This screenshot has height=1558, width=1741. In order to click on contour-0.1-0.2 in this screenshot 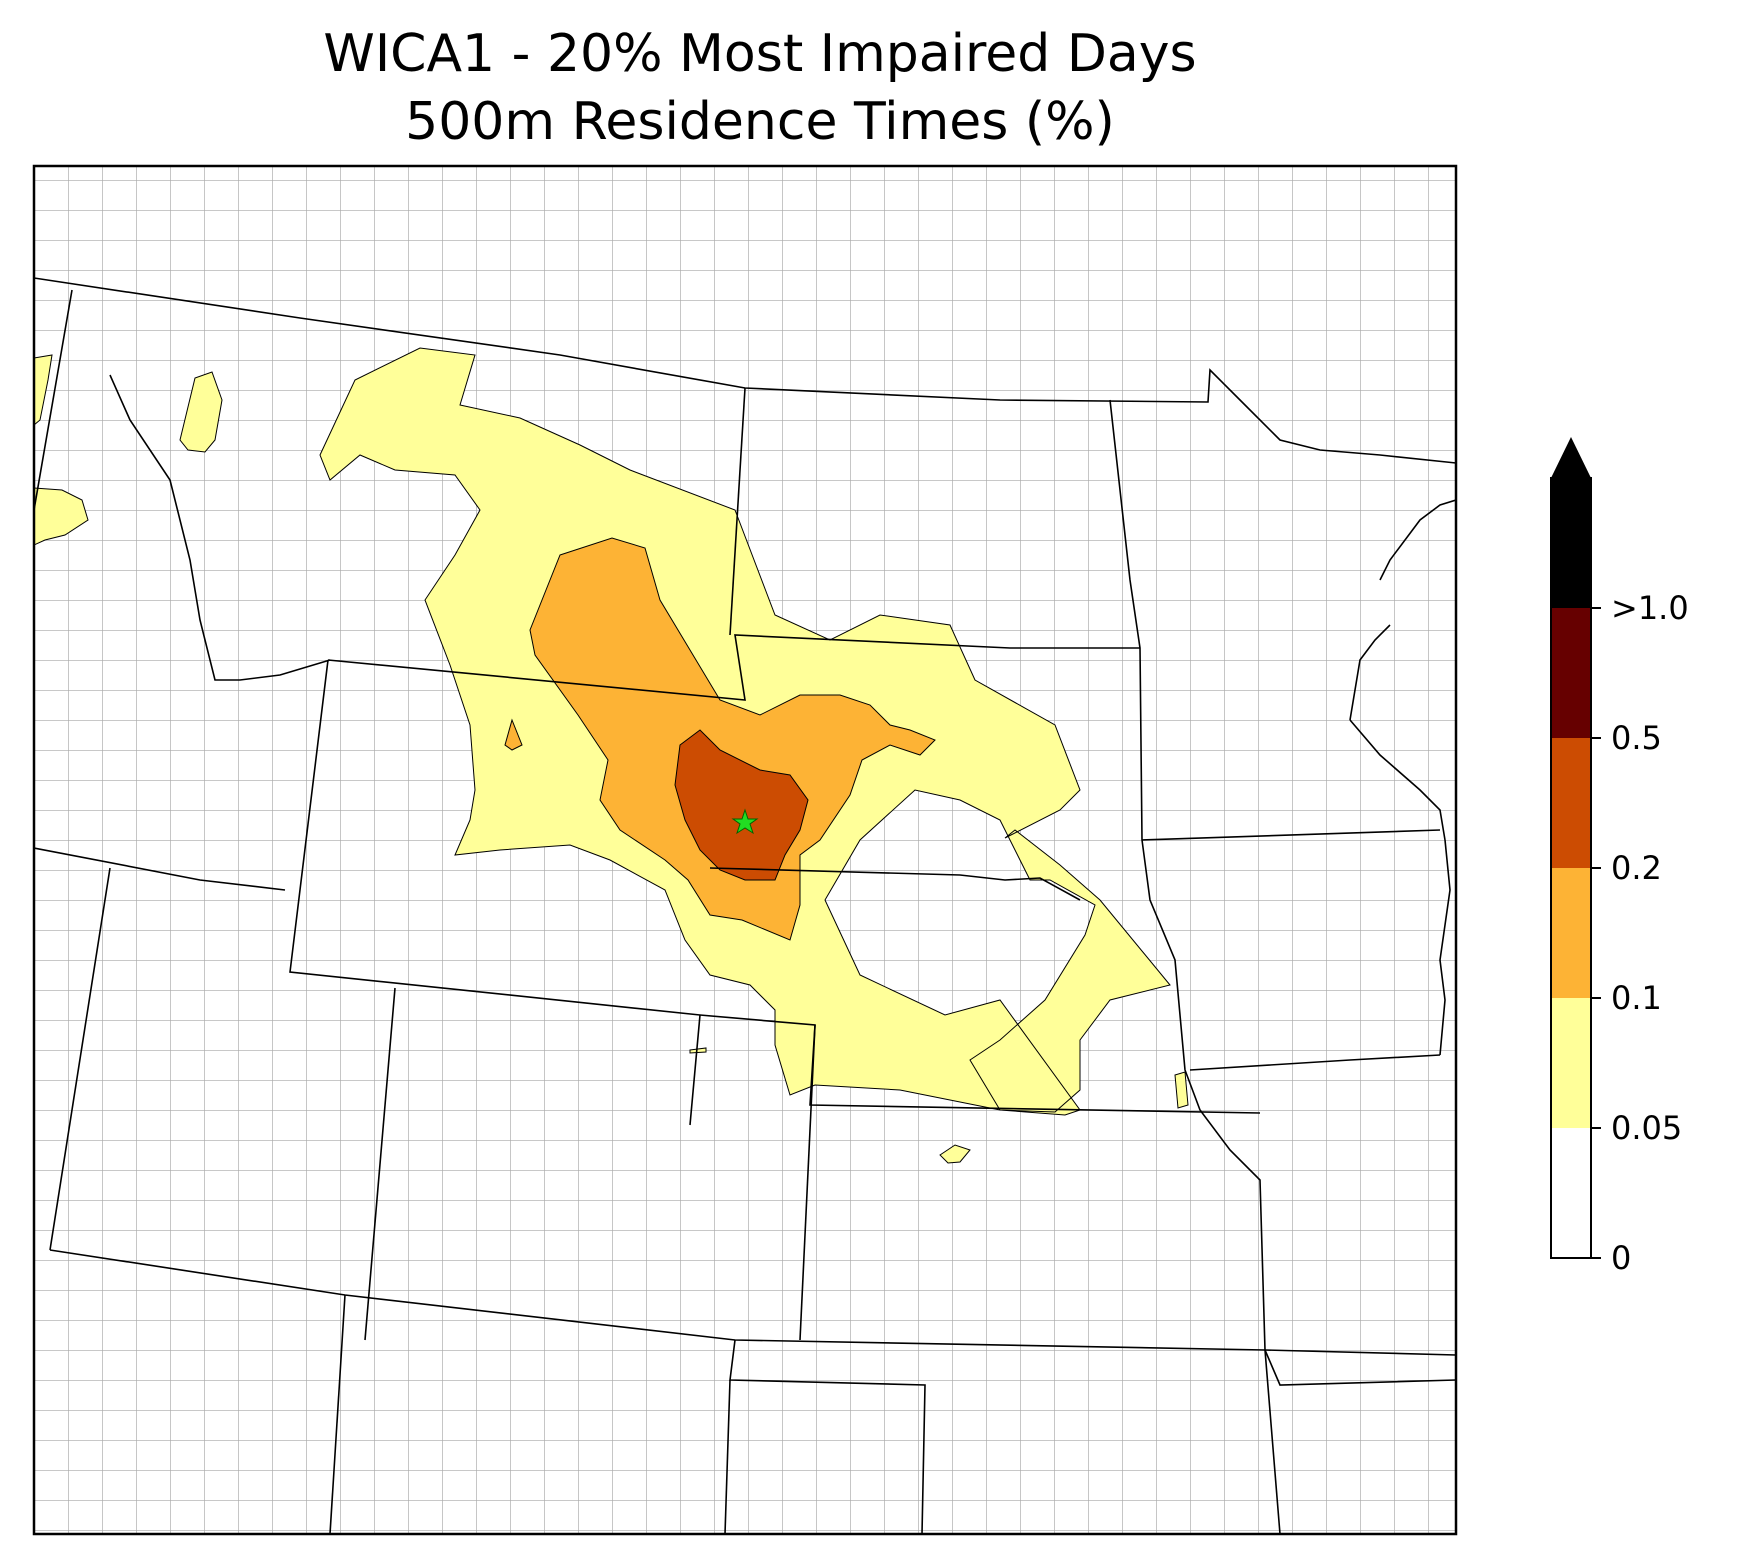, I will do `click(732, 739)`.